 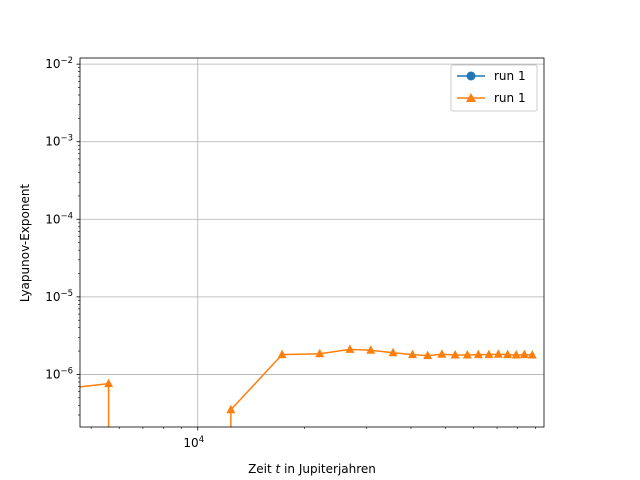 I want to click on y-tick-label-3: 10⁻³, so click(x=59, y=141).